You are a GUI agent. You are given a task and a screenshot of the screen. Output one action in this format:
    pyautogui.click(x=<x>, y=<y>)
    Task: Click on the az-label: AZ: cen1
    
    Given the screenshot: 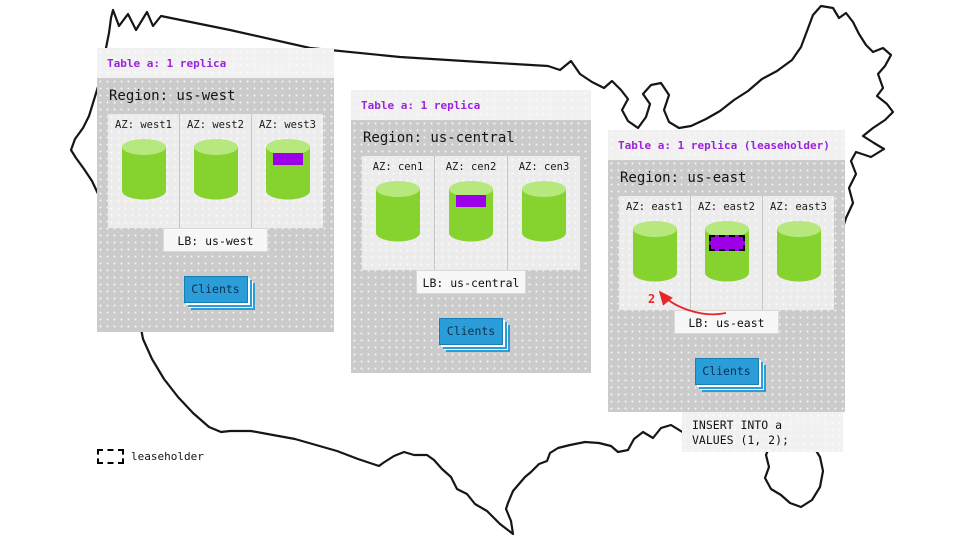 What is the action you would take?
    pyautogui.click(x=398, y=167)
    